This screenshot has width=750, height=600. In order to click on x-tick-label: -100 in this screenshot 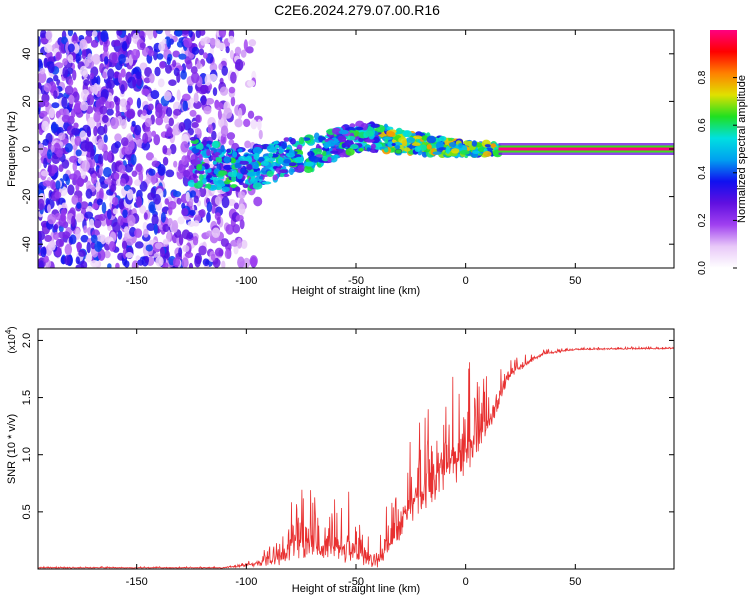, I will do `click(246, 281)`.